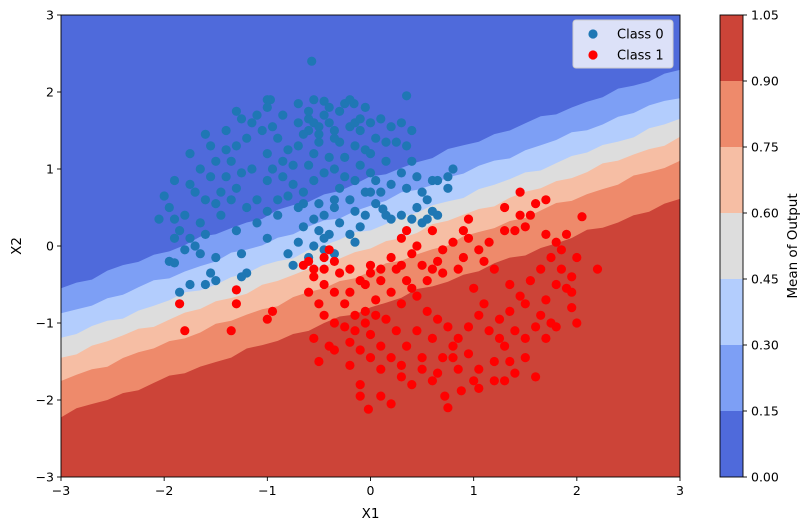 This screenshot has width=811, height=530. I want to click on colorbar-tick-label: 0.30, so click(765, 345).